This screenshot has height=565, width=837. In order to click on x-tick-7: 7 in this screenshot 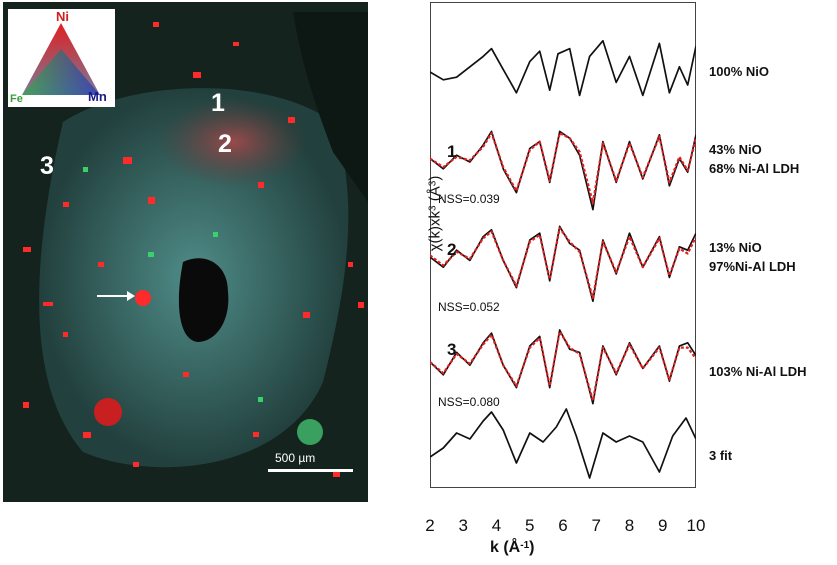, I will do `click(596, 525)`.